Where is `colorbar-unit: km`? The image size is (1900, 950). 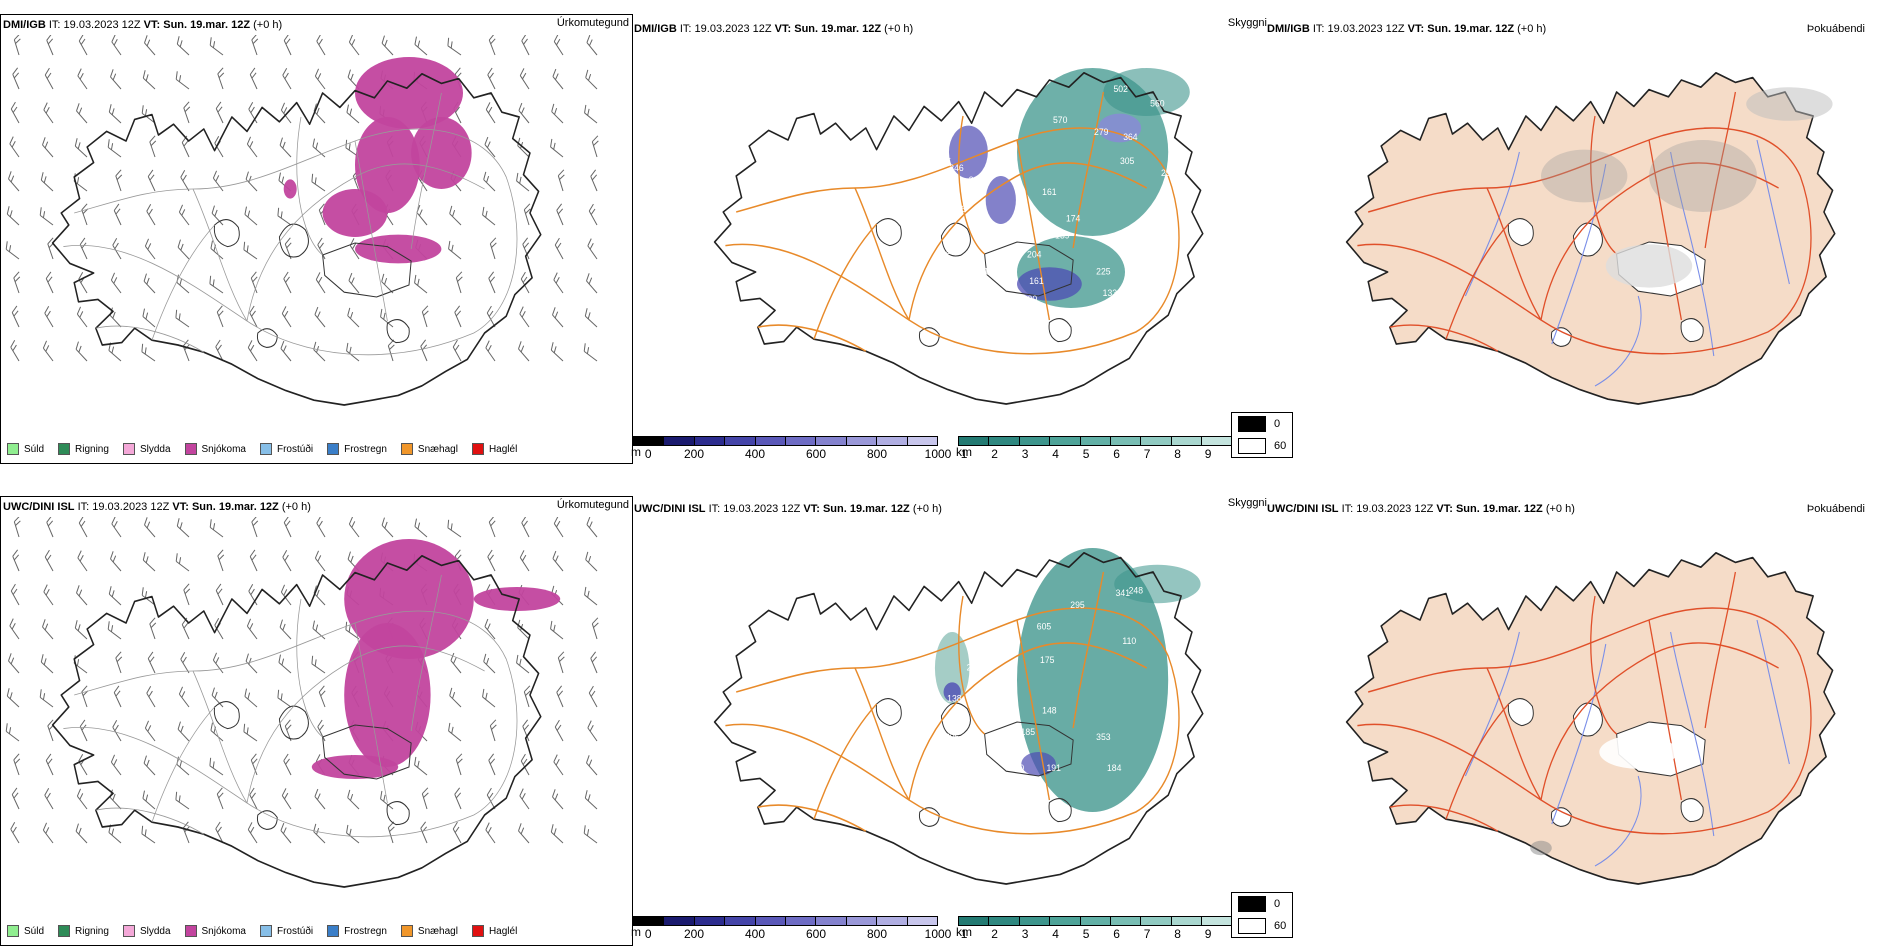
colorbar-unit: km is located at coordinates (964, 932).